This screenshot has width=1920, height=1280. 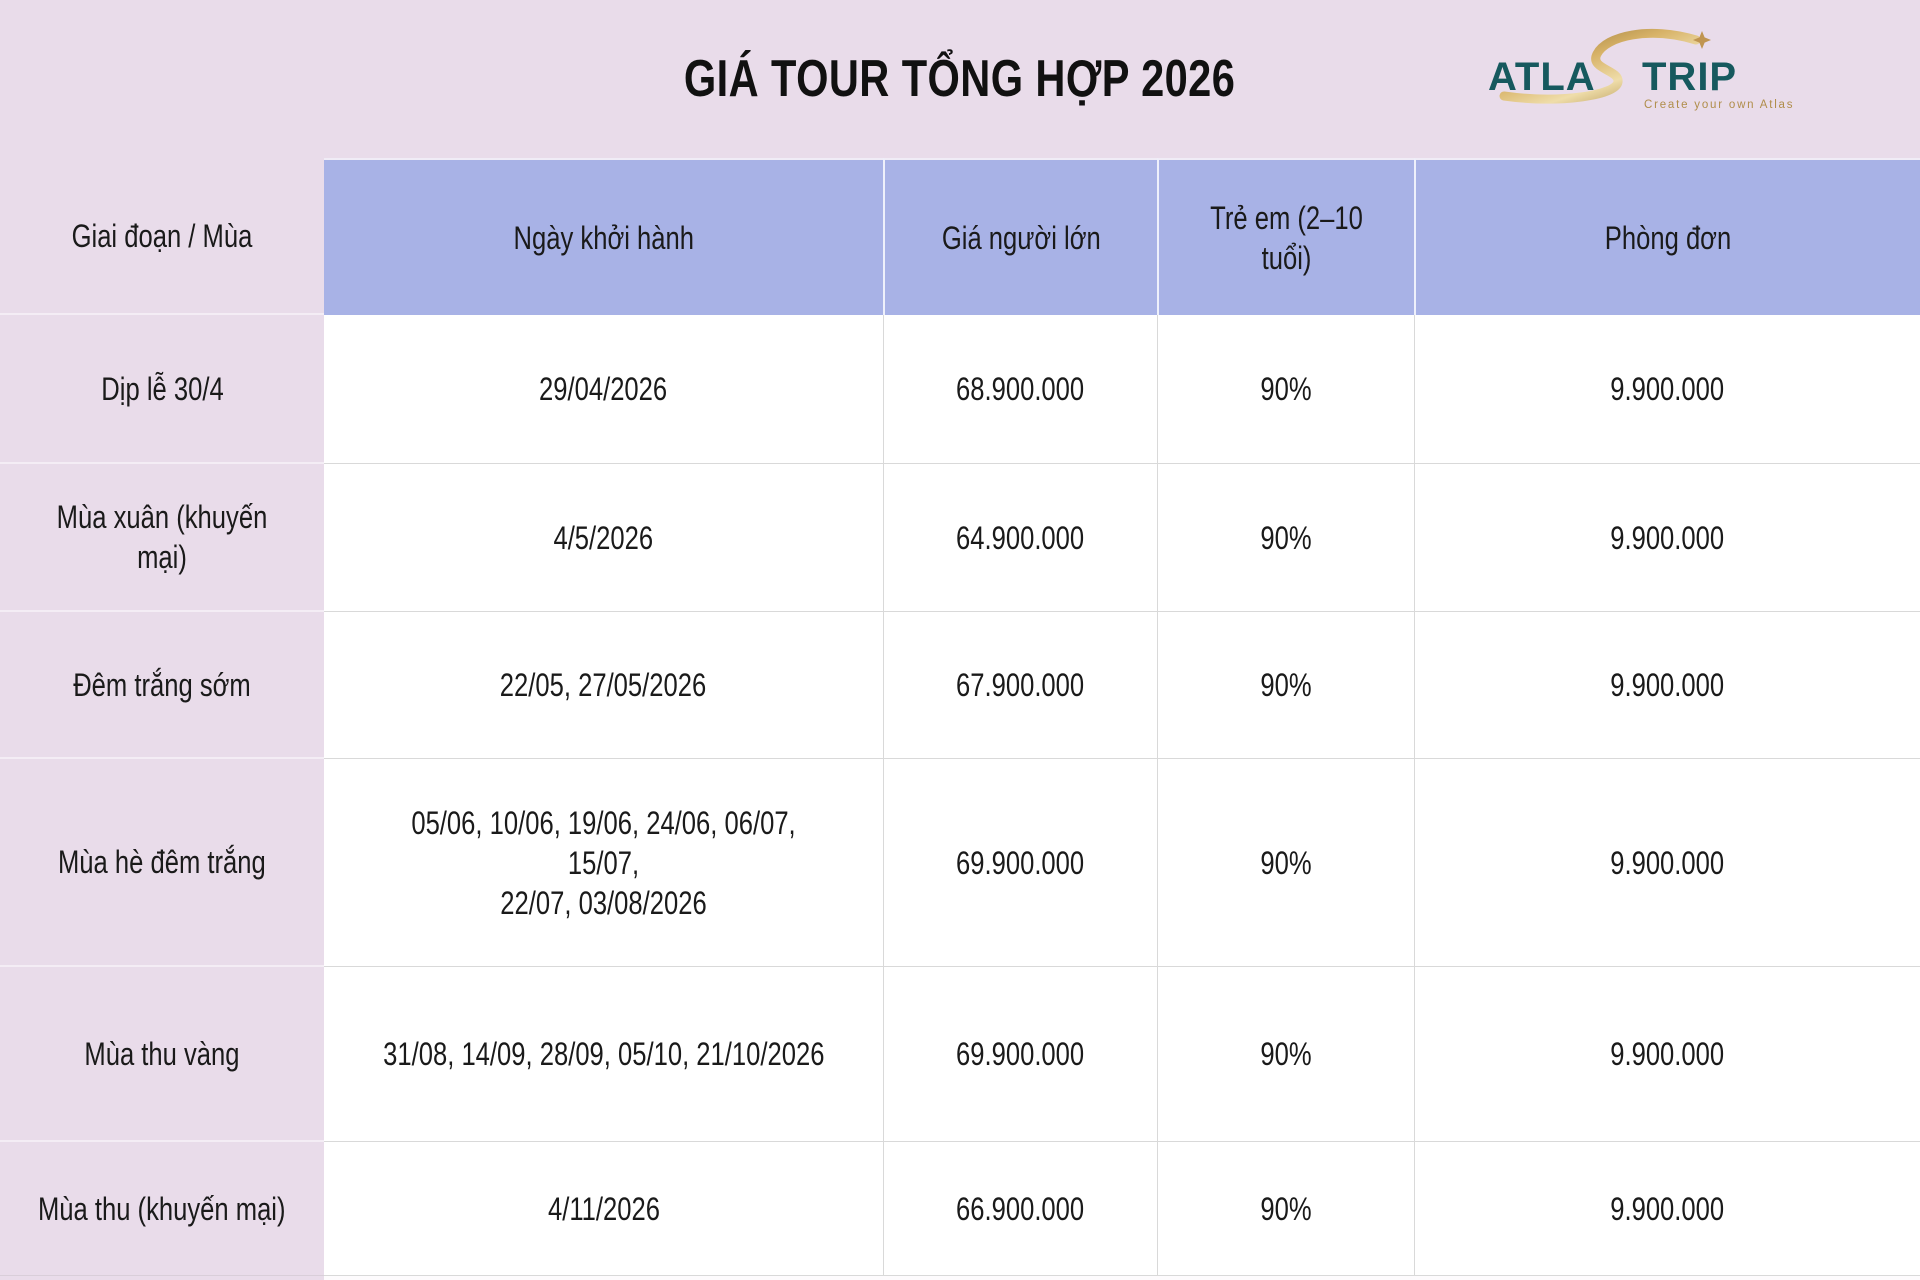 I want to click on row-1-adult-price-value: 68.900.000, so click(x=1020, y=389).